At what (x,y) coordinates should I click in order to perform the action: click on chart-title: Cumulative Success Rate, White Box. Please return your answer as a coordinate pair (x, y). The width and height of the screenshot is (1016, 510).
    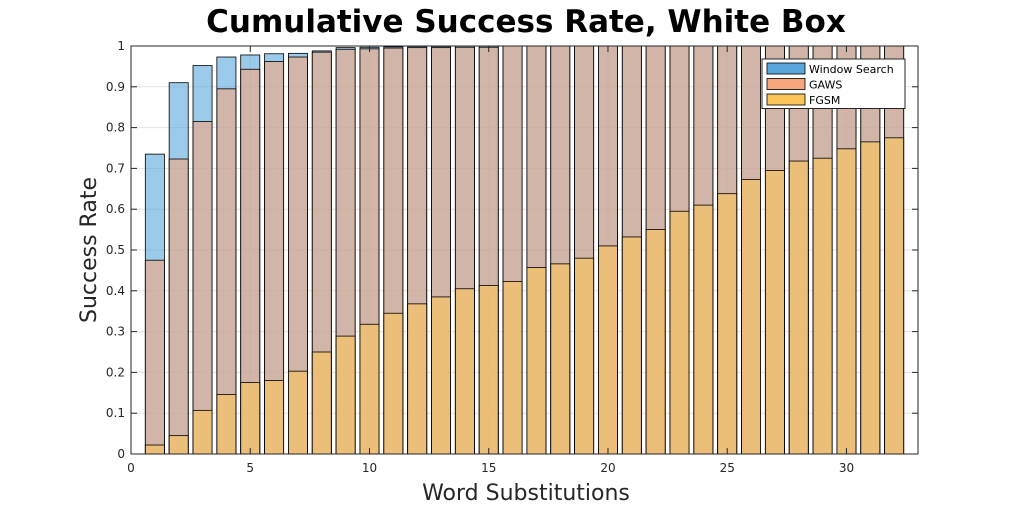
    Looking at the image, I should click on (526, 22).